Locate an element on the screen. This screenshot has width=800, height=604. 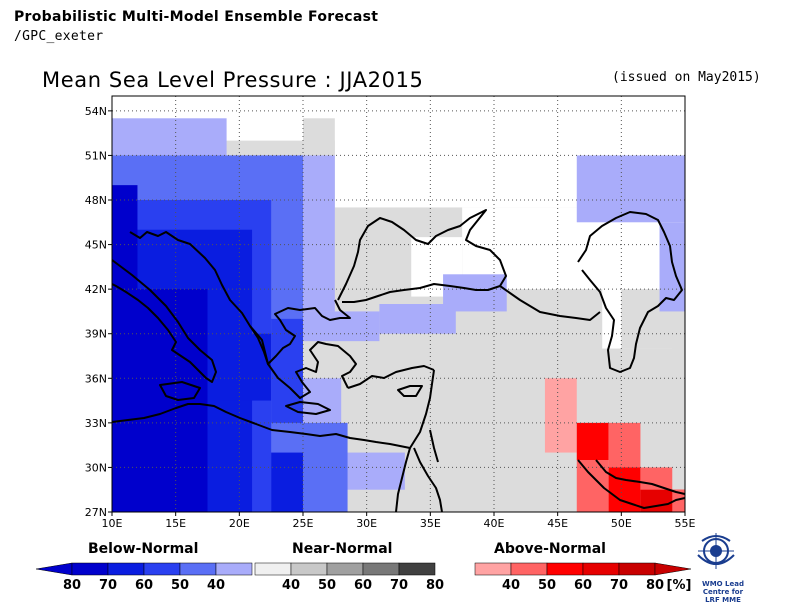
lon-tick-label: 40E is located at coordinates (494, 523).